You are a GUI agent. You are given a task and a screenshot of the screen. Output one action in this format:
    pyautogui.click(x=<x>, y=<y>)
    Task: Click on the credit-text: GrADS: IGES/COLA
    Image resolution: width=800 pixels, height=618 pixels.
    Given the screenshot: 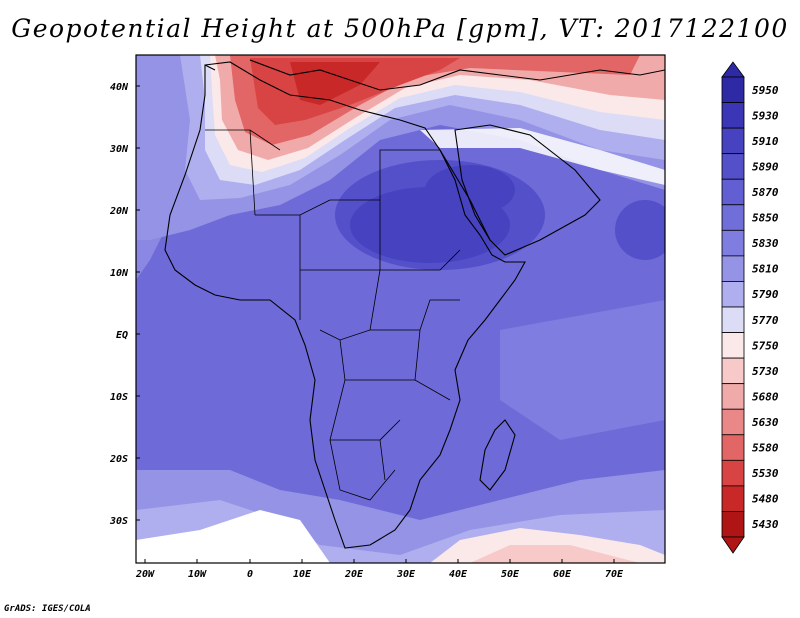 What is the action you would take?
    pyautogui.click(x=47, y=609)
    